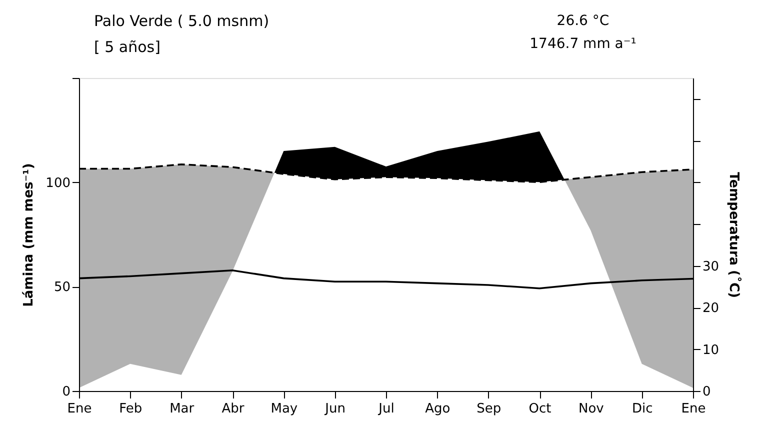  What do you see at coordinates (386, 409) in the screenshot?
I see `x-tick-label: Jul` at bounding box center [386, 409].